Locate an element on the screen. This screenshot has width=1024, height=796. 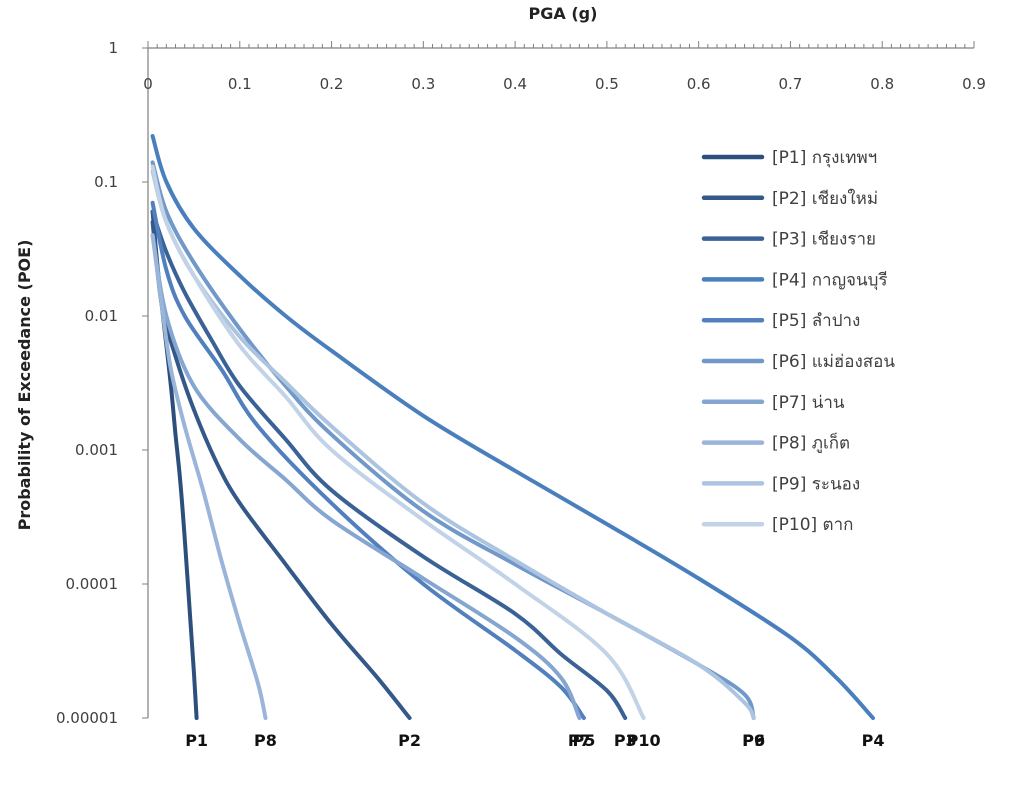
y-tick-label: 0.0001 is located at coordinates (92, 584).